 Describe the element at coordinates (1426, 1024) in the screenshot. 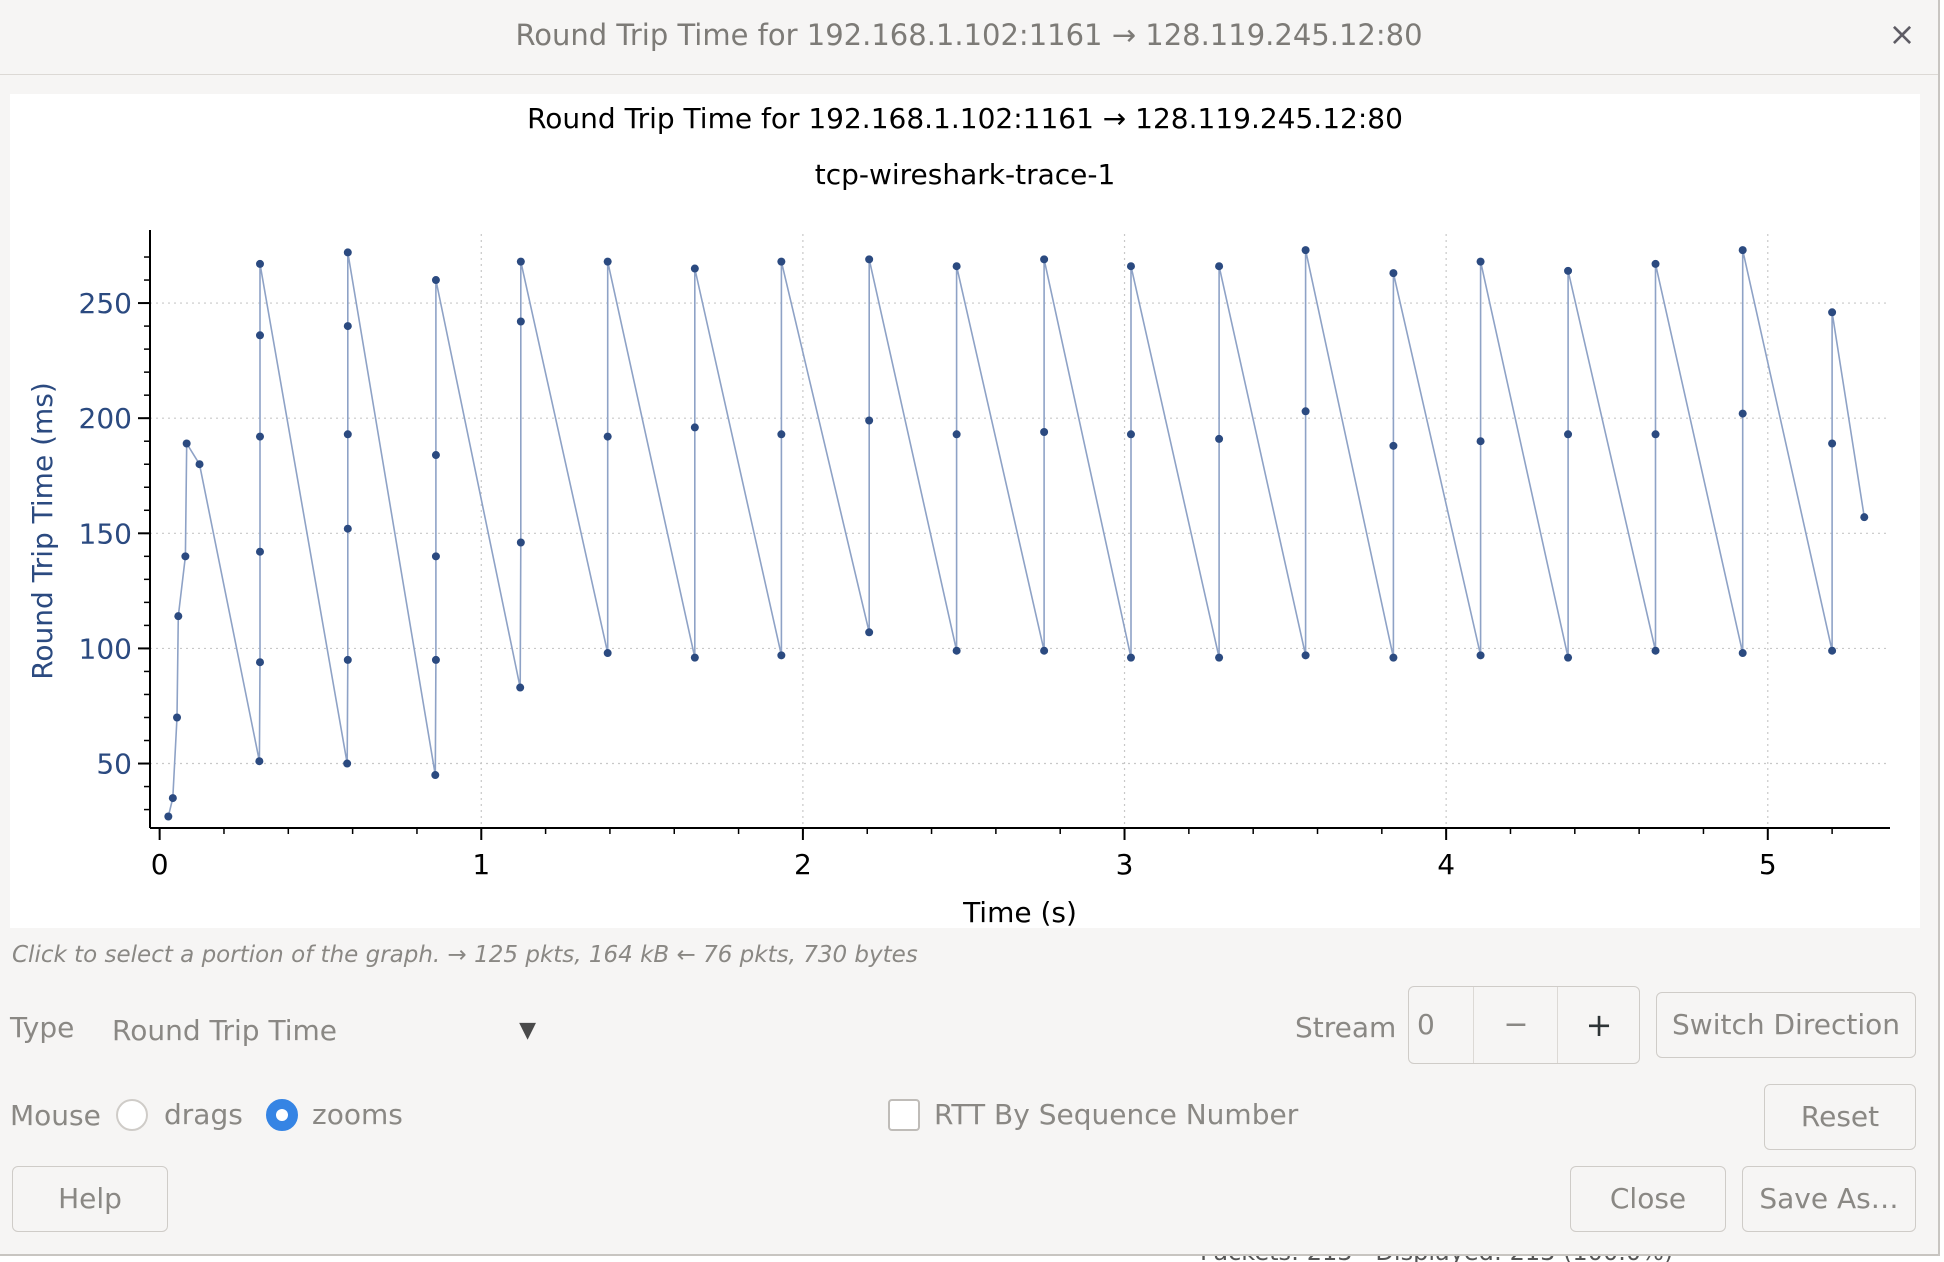

I see `stream-value: 0` at that location.